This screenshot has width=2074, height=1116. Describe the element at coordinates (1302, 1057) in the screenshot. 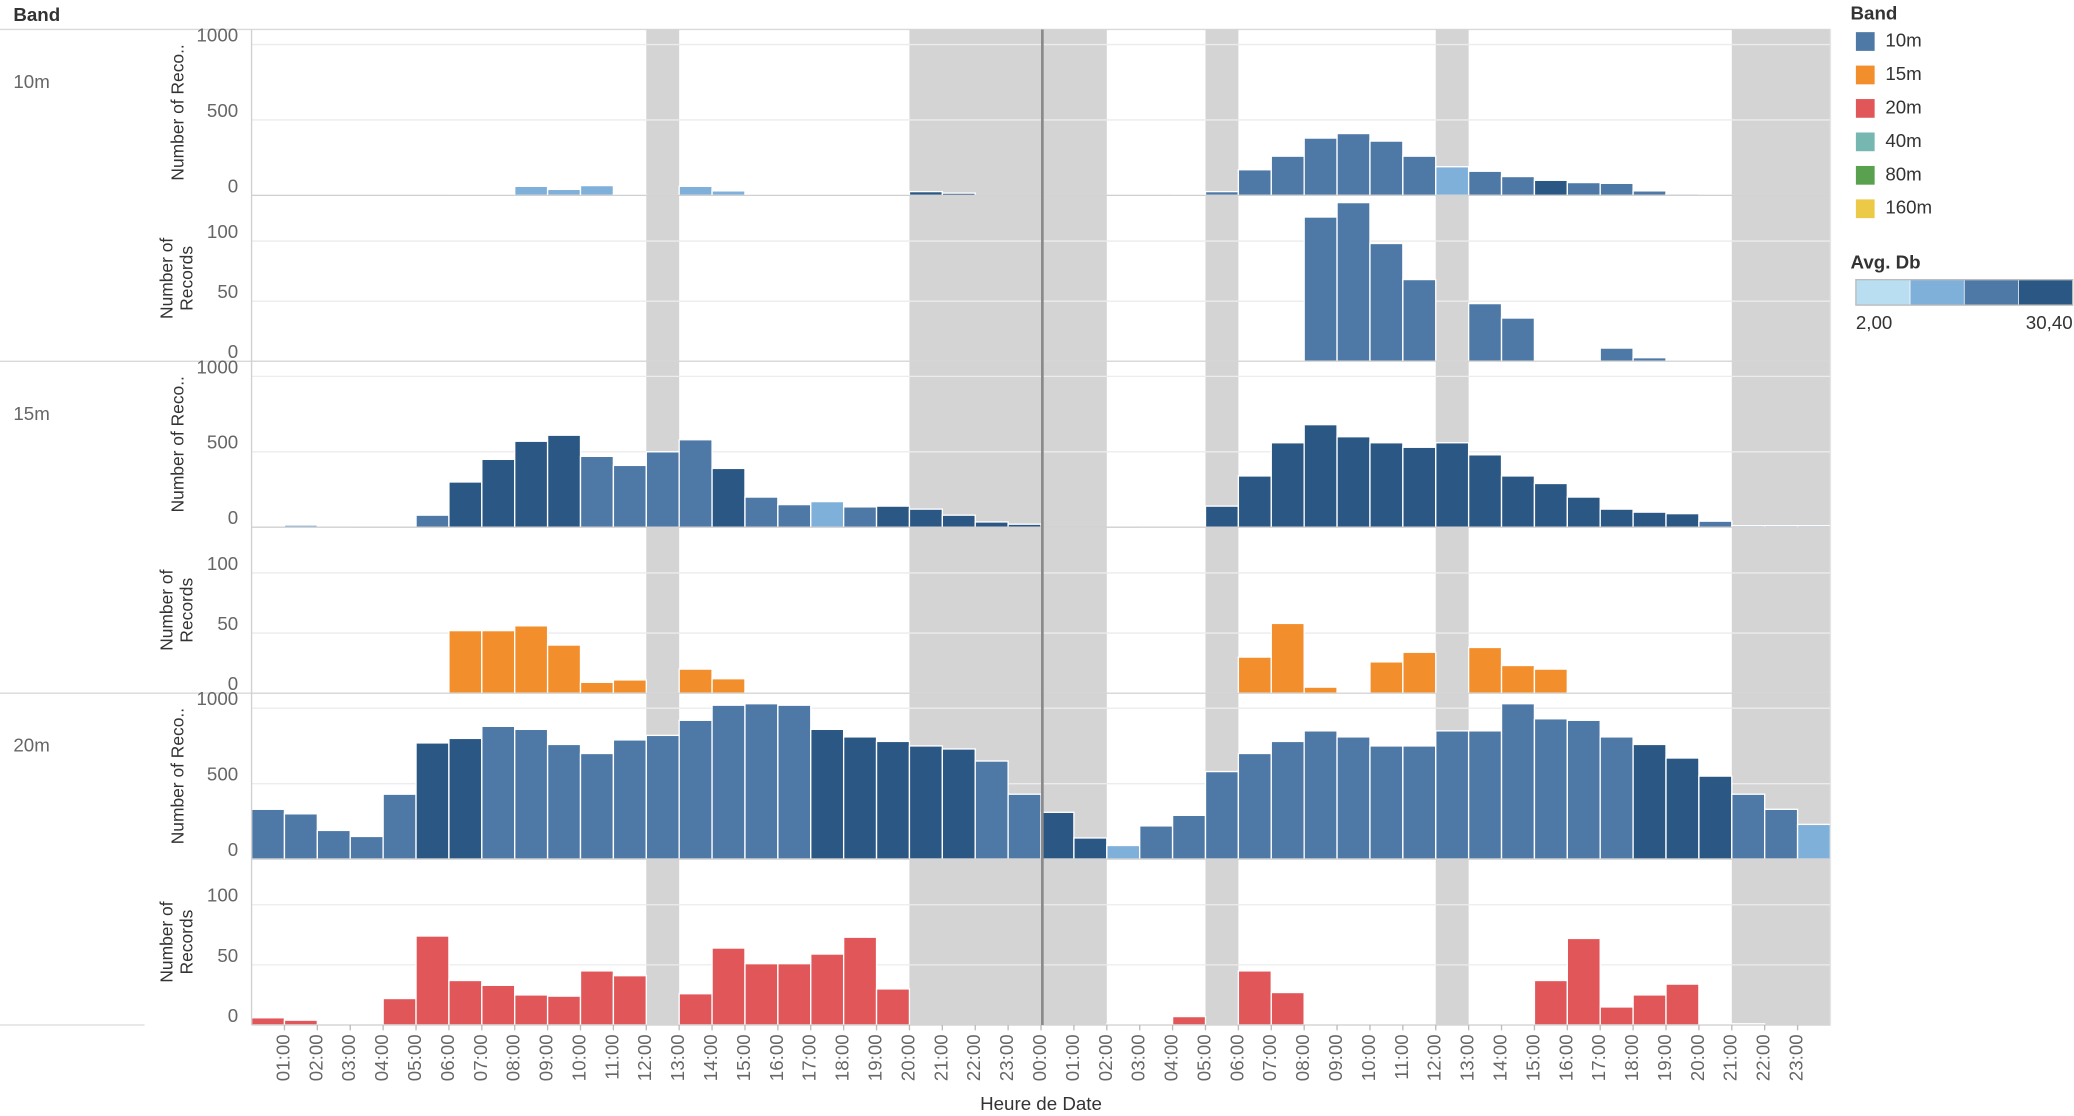

I see `x-tick-label: 08:00` at that location.